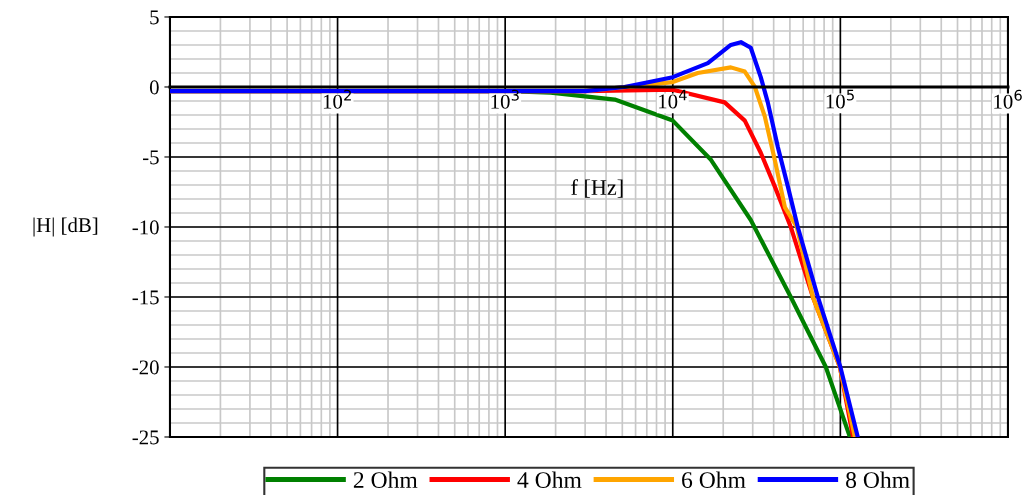 The height and width of the screenshot is (495, 1032). I want to click on legend-label: 4 Ohm, so click(549, 479).